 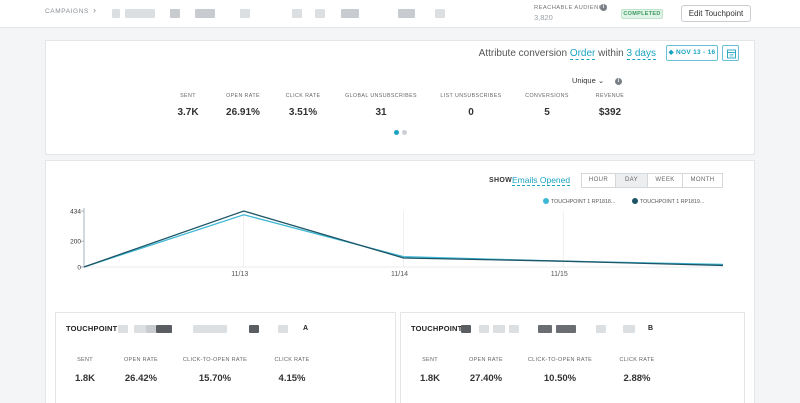 What do you see at coordinates (399, 274) in the screenshot?
I see `x-tick-label: 11/14` at bounding box center [399, 274].